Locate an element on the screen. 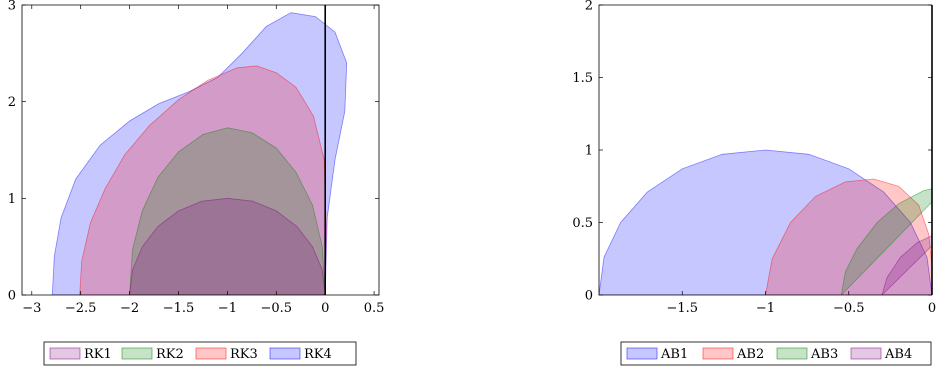  legend-rk: RK1 RK2 RK3 RK4 is located at coordinates (200, 353).